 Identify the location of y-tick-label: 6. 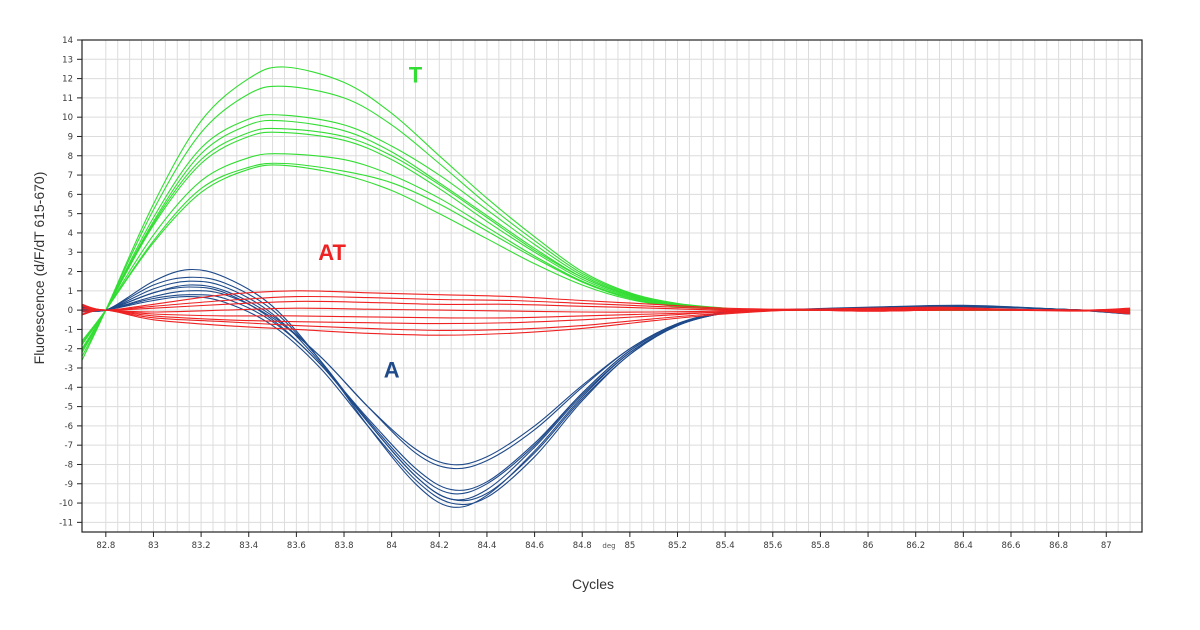
(70, 195).